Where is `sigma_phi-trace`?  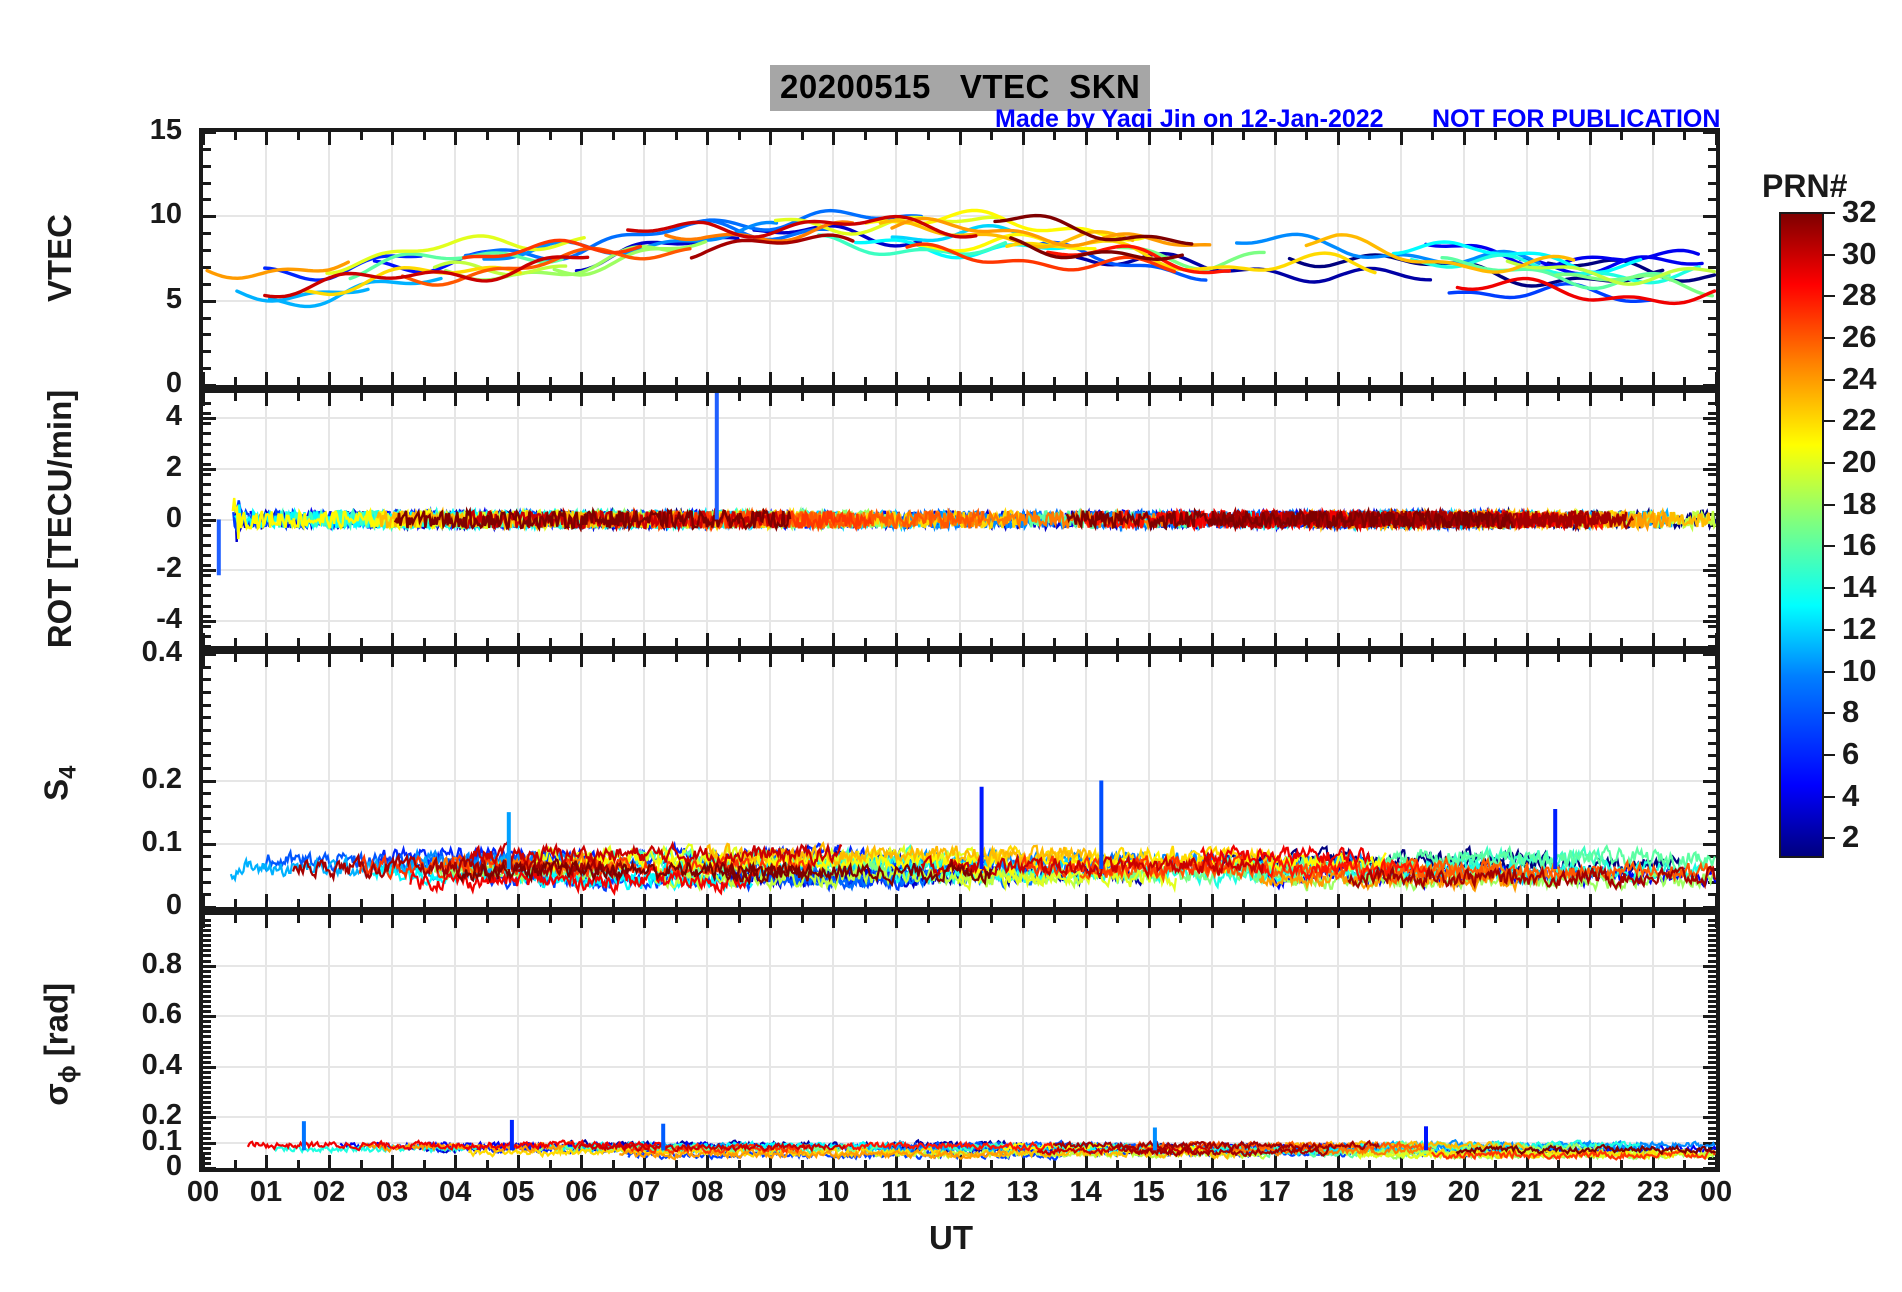
sigma_phi-trace is located at coordinates (711, 1147).